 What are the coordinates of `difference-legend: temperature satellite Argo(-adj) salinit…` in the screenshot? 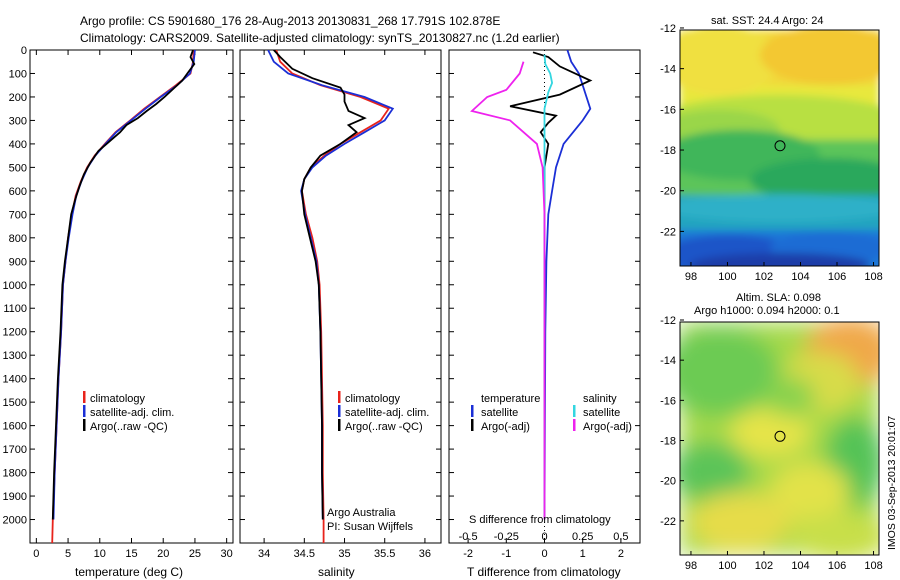 It's located at (551, 413).